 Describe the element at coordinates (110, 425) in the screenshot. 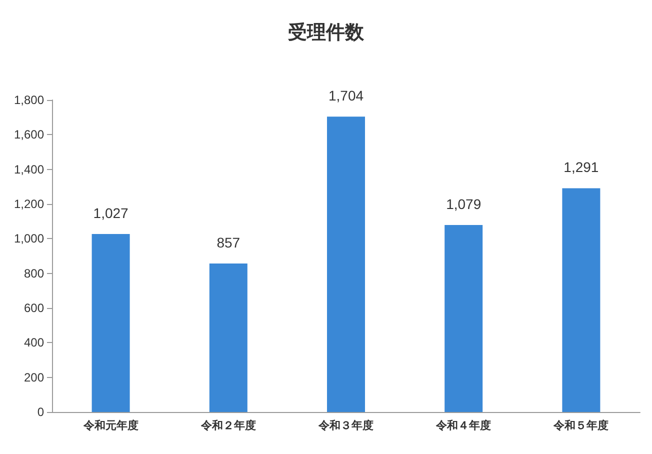

I see `x-tick-label: 令和元年度` at that location.